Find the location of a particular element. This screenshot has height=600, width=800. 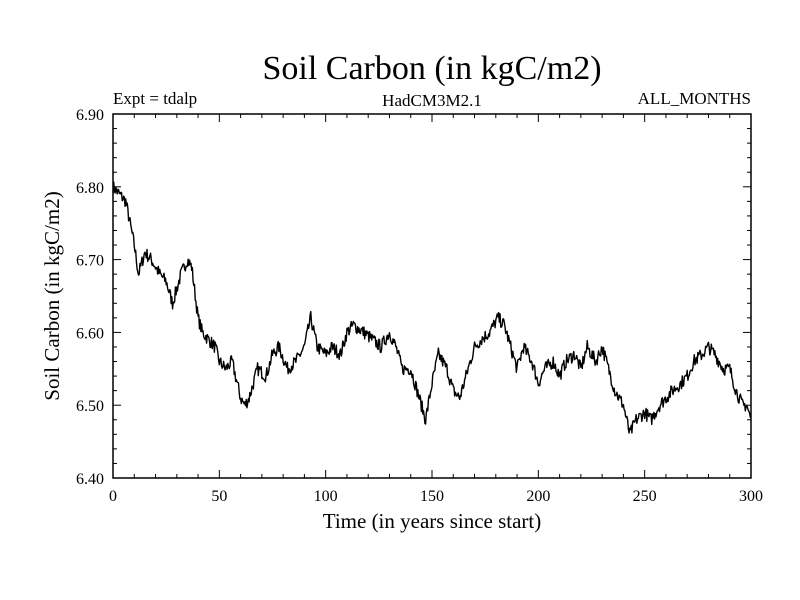

y-axis-label: Soil Carbon (in kgC/m2) is located at coordinates (52, 295).